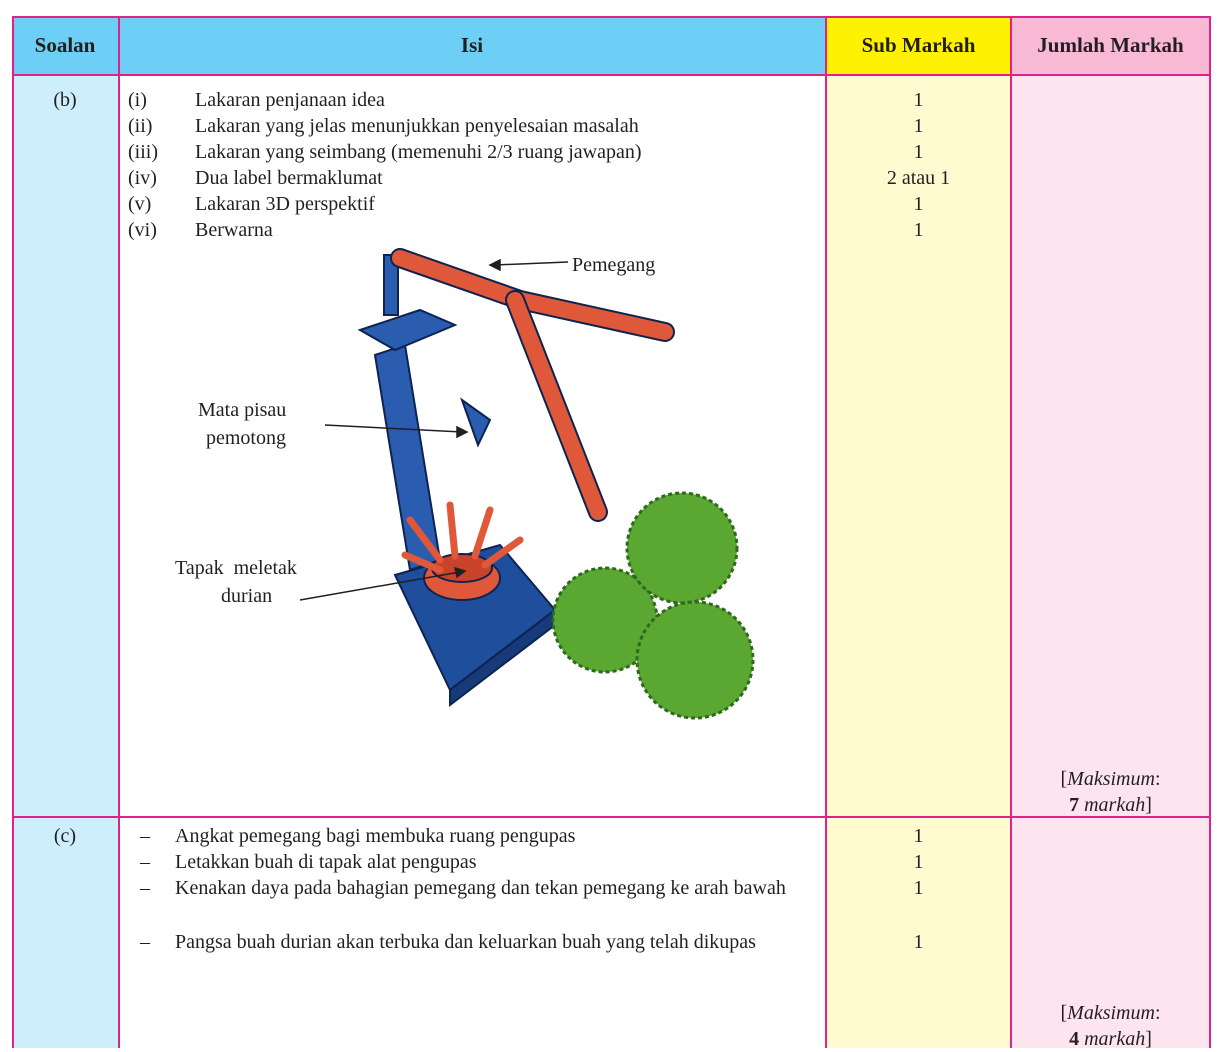  I want to click on total-line: 7 markah], so click(1110, 805).